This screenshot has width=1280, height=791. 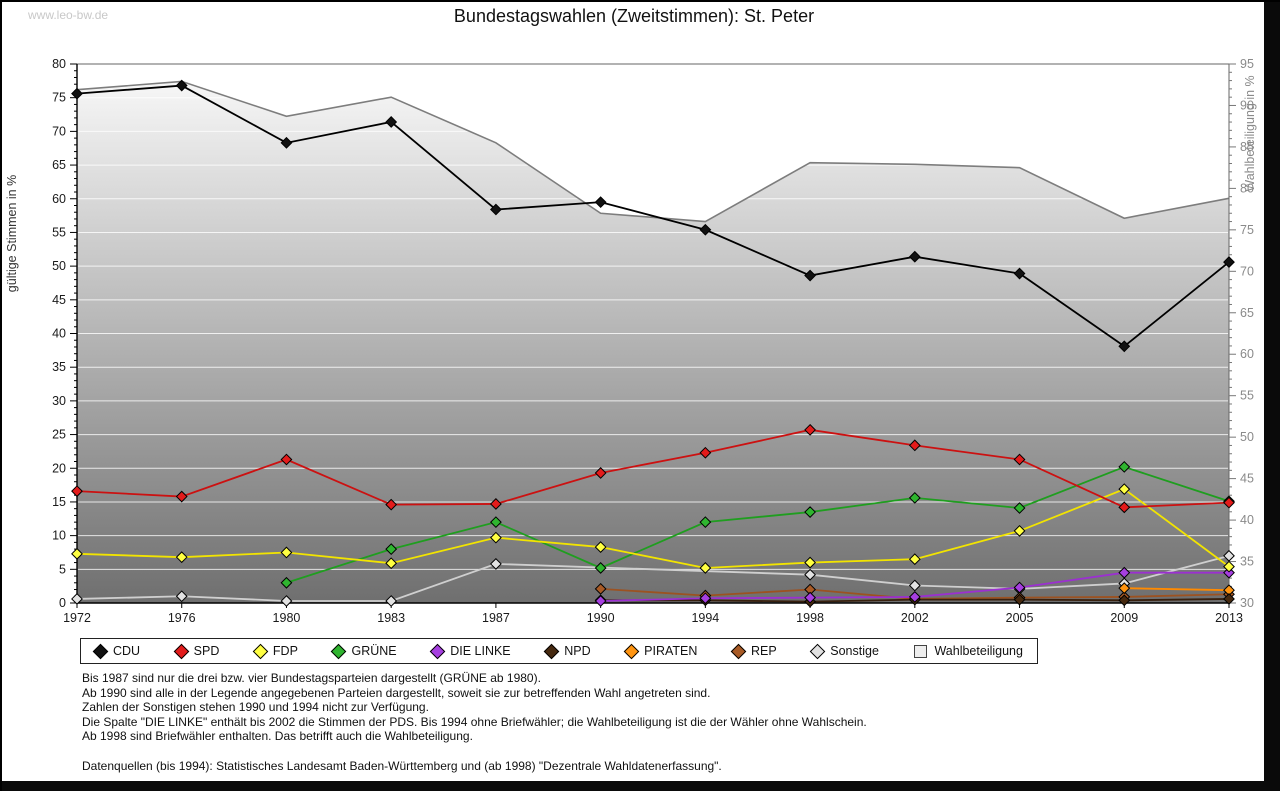 I want to click on svg-text: 1998, so click(x=810, y=618).